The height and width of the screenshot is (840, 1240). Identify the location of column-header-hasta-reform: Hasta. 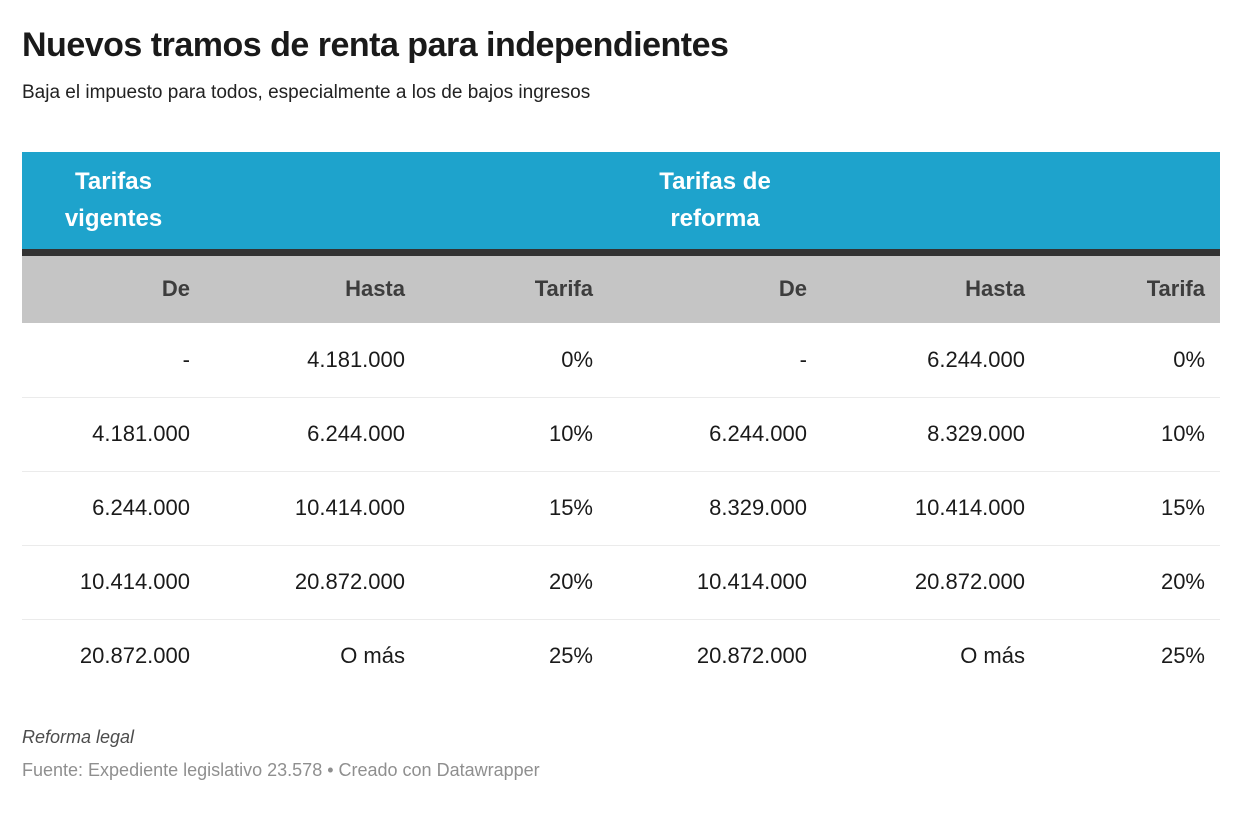
(931, 287).